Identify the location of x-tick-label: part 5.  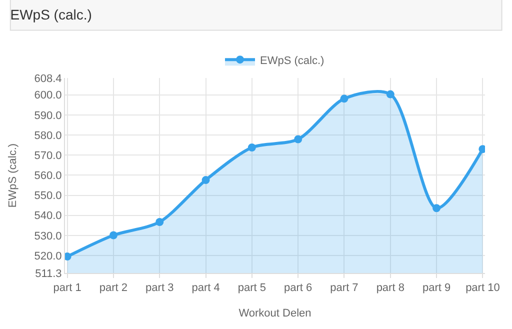
(252, 288).